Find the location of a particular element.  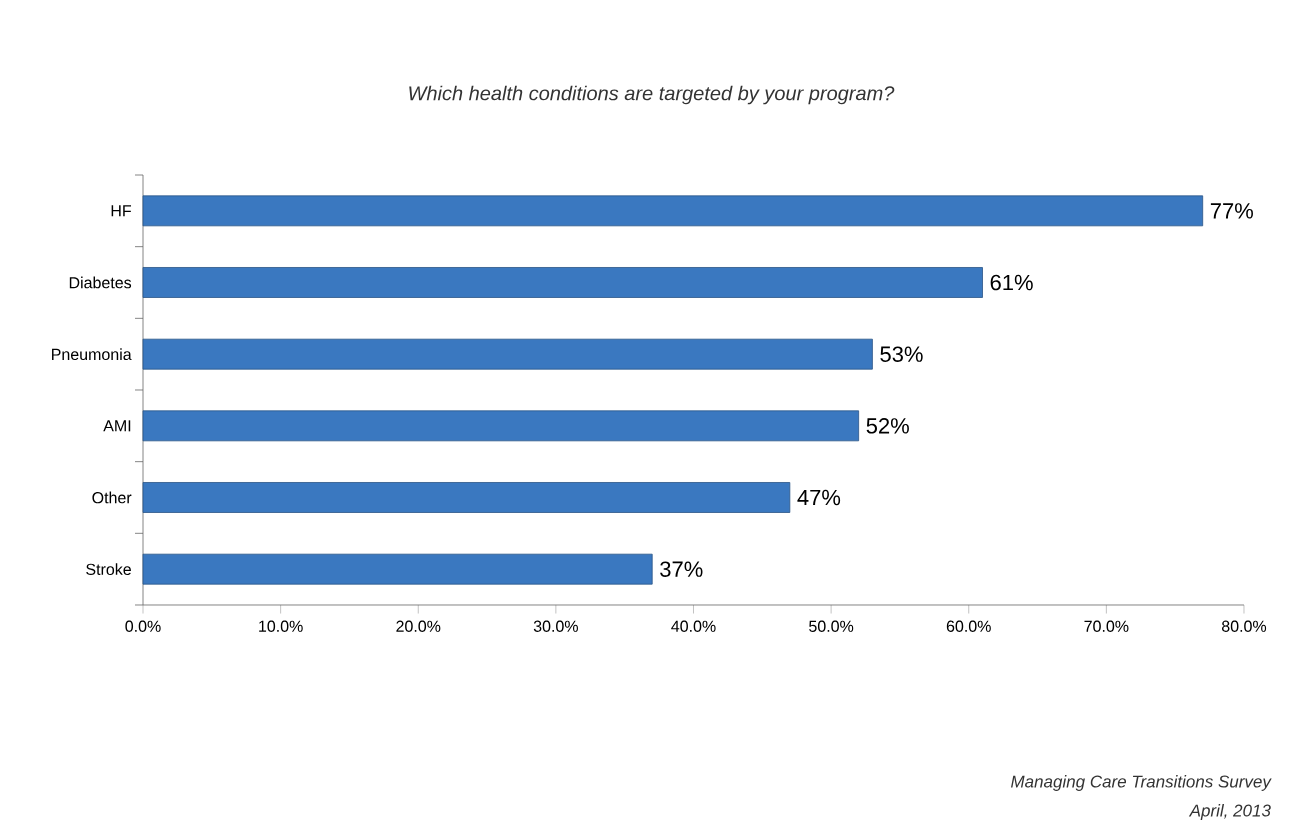

data-label: 37% is located at coordinates (681, 569).